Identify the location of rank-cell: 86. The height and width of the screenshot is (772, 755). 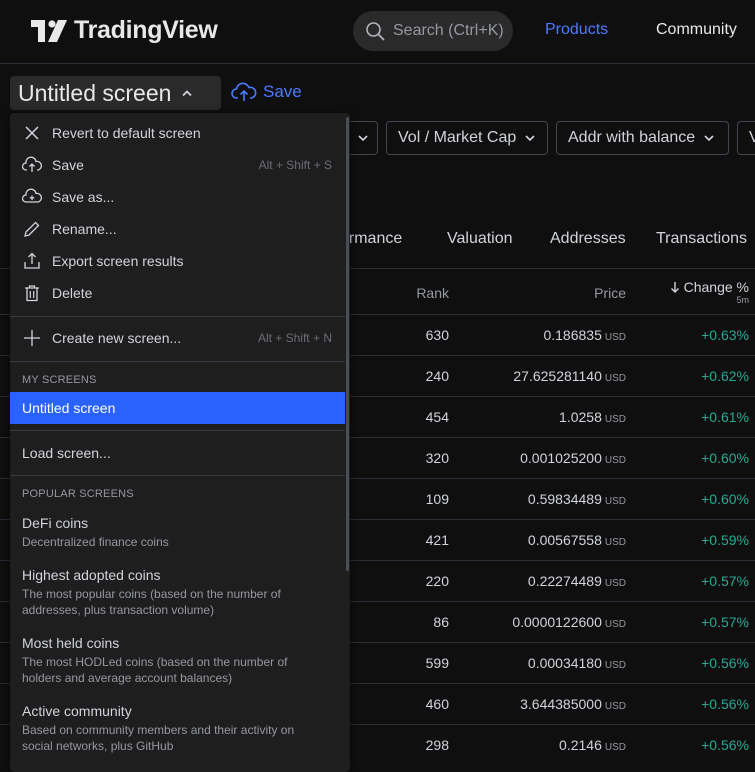
(441, 622).